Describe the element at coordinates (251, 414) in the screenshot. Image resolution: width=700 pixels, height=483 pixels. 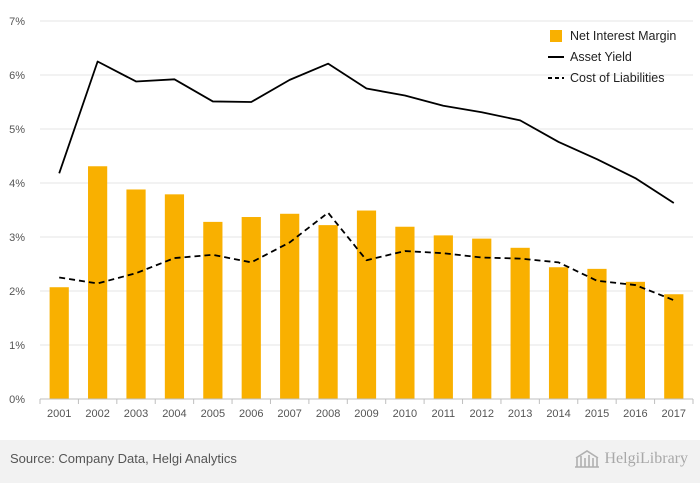
I see `x-tick-label: 2006` at that location.